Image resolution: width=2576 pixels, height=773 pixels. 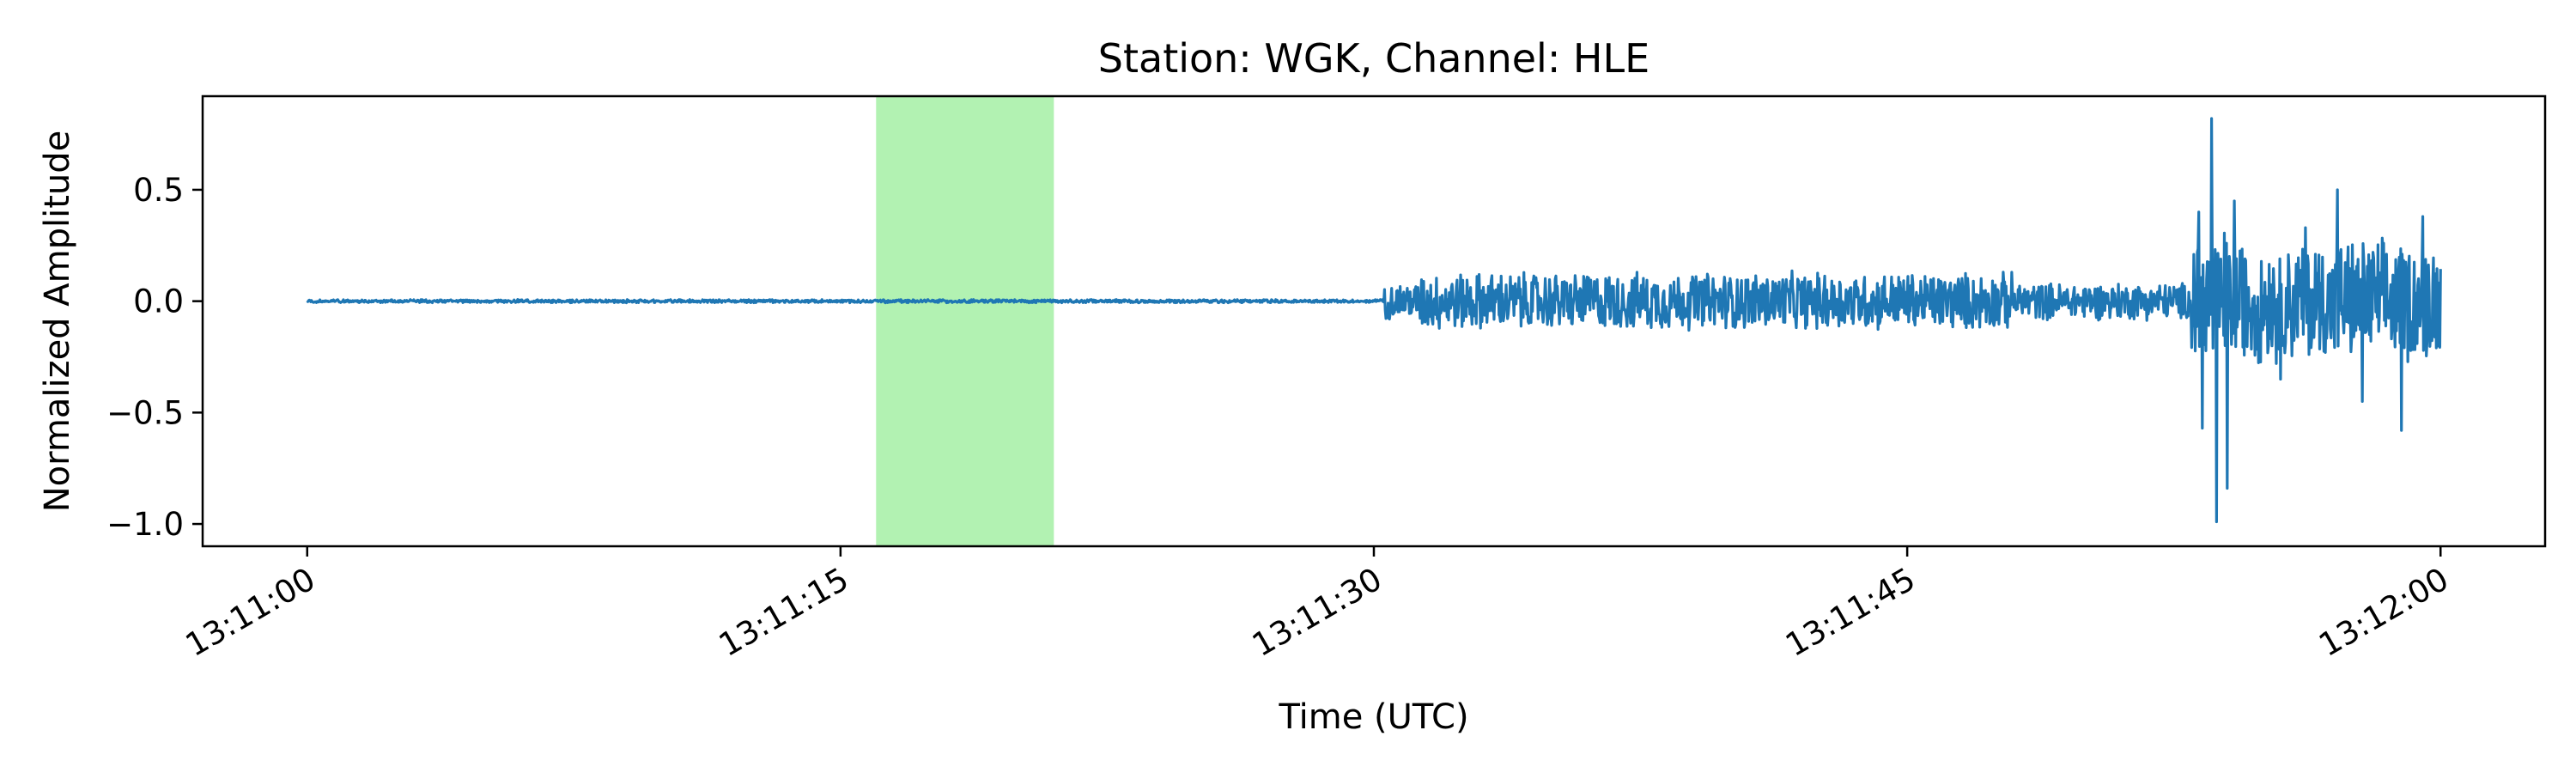 What do you see at coordinates (1373, 717) in the screenshot?
I see `x-axis-label: Time (UTC)` at bounding box center [1373, 717].